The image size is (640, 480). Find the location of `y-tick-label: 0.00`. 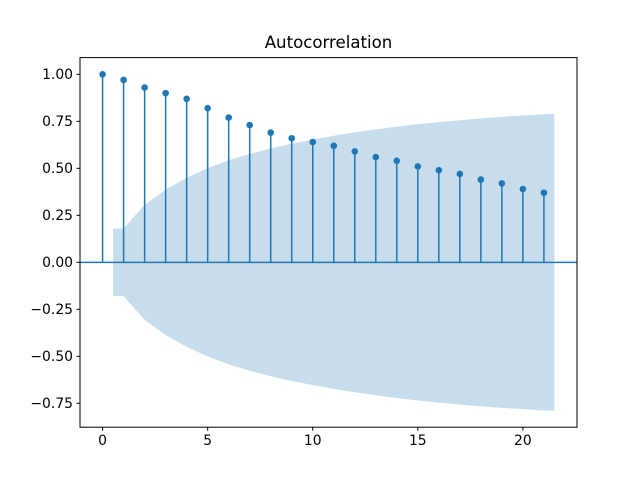

y-tick-label: 0.00 is located at coordinates (57, 263).